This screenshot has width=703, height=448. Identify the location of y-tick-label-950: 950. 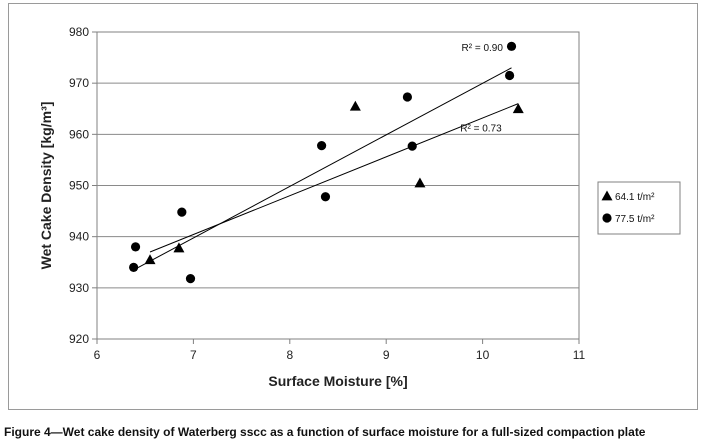
(79, 186).